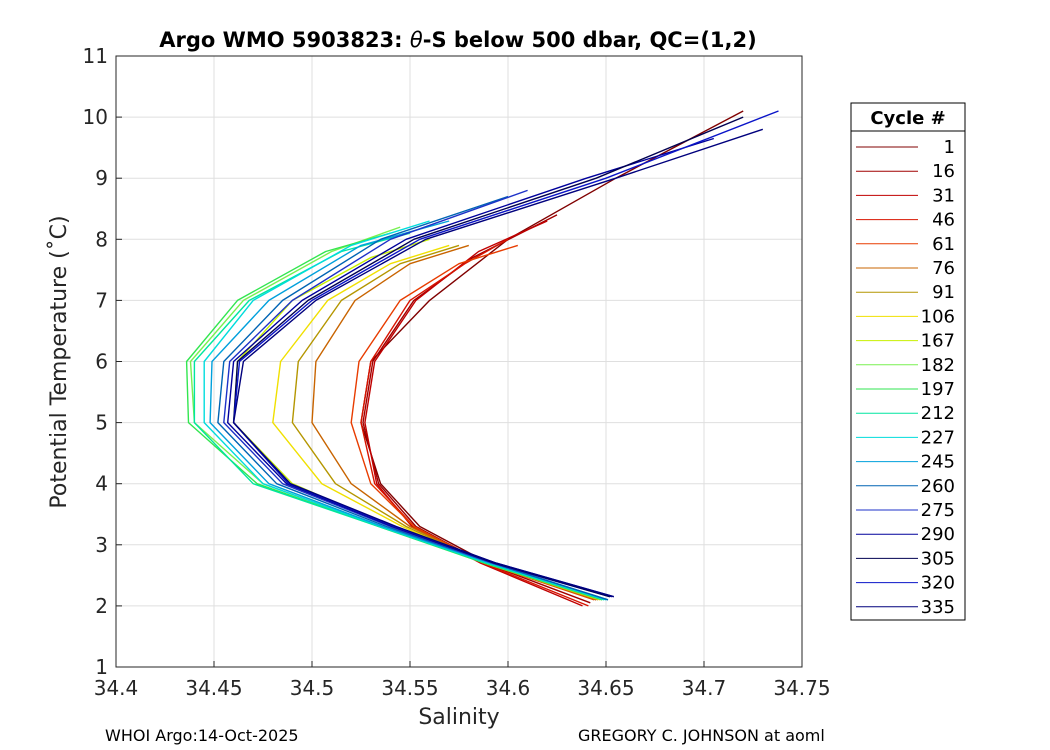 The width and height of the screenshot is (1050, 750). What do you see at coordinates (95, 56) in the screenshot?
I see `y-tick-label: 11` at bounding box center [95, 56].